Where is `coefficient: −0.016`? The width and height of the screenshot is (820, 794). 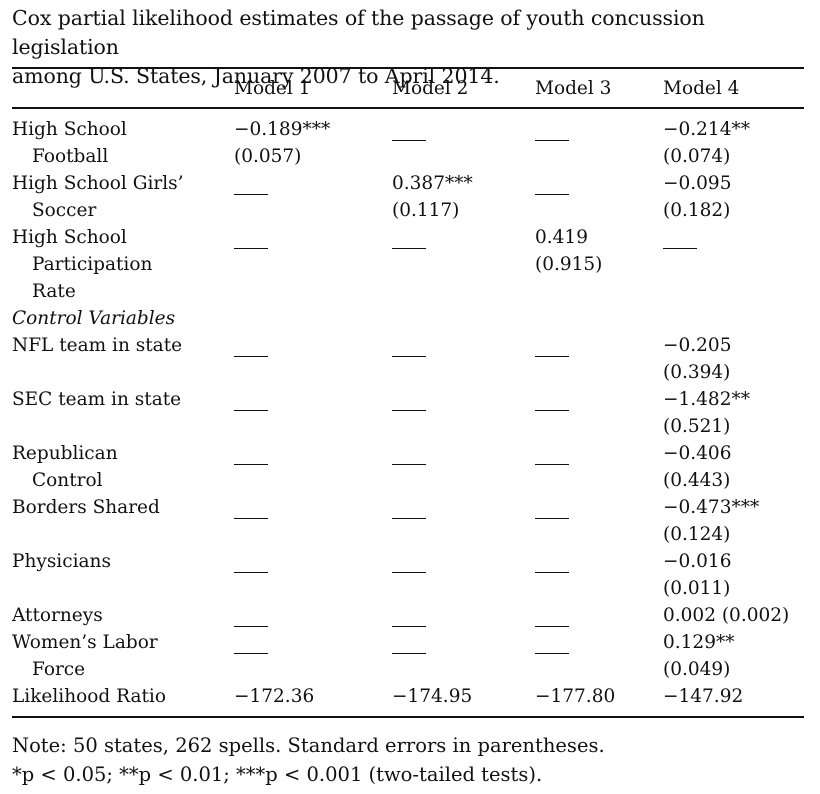
coefficient: −0.016 is located at coordinates (697, 561).